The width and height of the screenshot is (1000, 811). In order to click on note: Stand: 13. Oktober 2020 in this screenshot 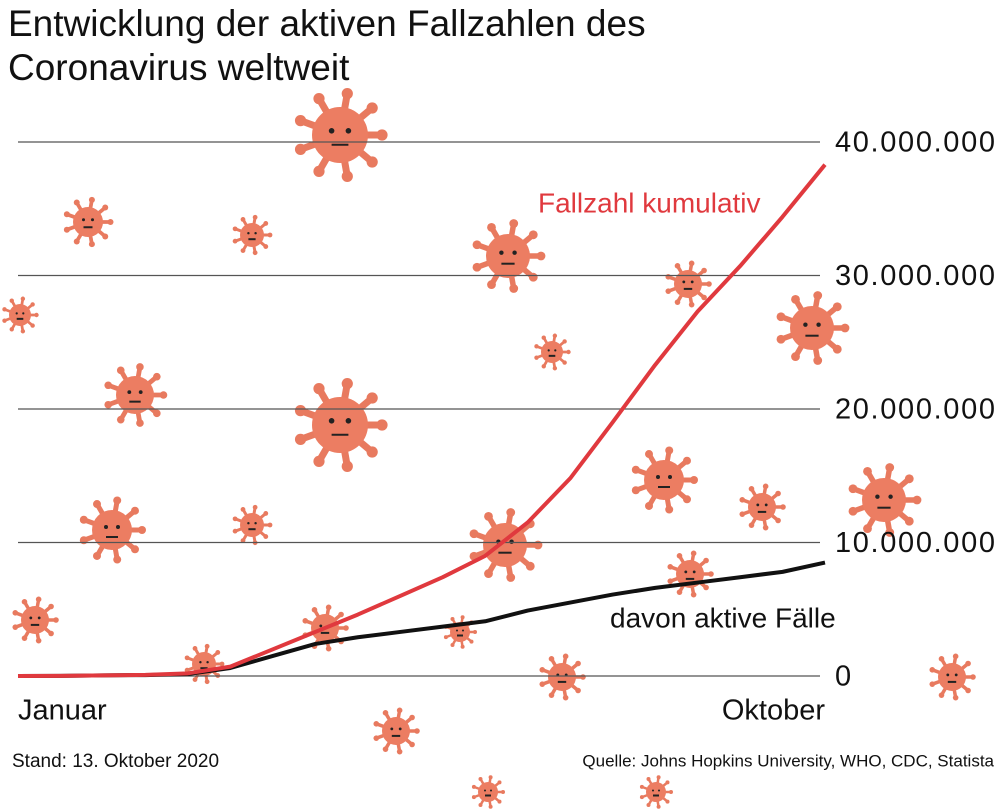, I will do `click(115, 761)`.